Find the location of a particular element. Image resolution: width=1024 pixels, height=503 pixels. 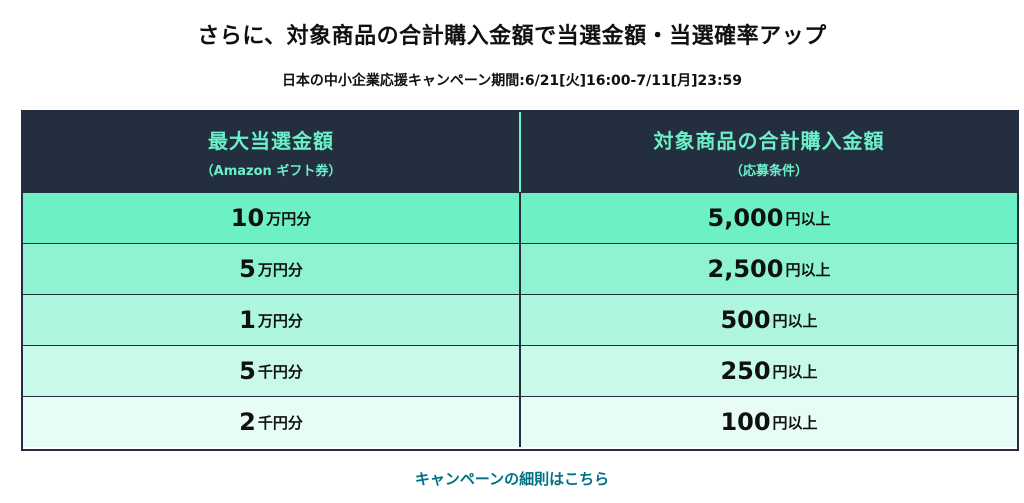

amount-cell: 100 円以上 is located at coordinates (768, 422).